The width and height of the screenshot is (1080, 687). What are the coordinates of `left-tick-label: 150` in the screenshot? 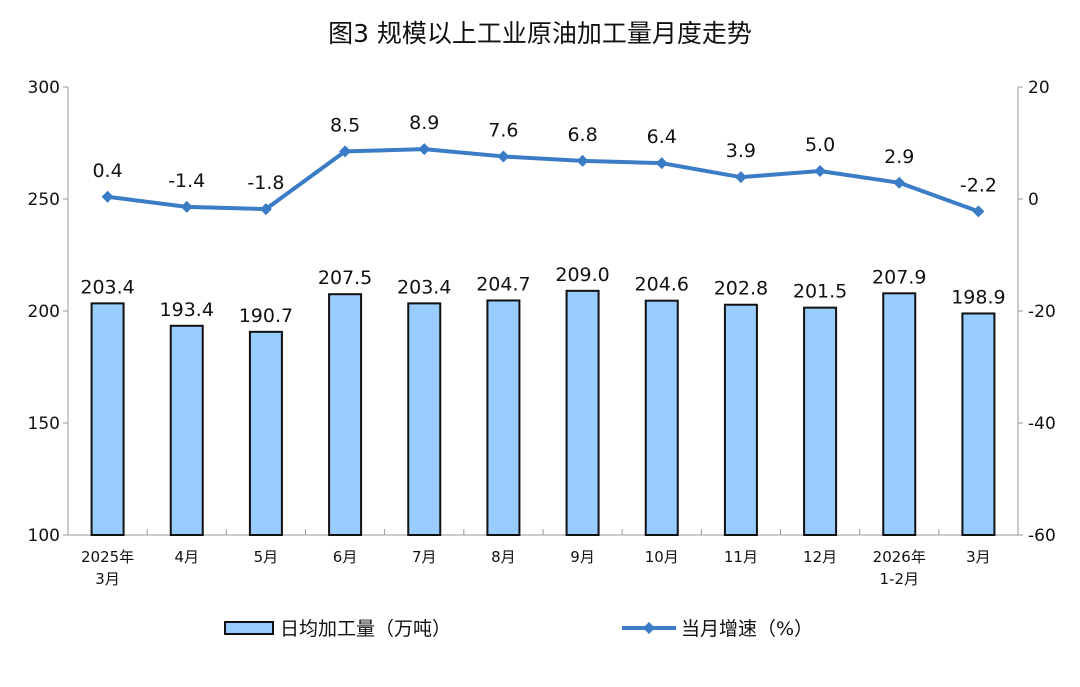 It's located at (44, 424).